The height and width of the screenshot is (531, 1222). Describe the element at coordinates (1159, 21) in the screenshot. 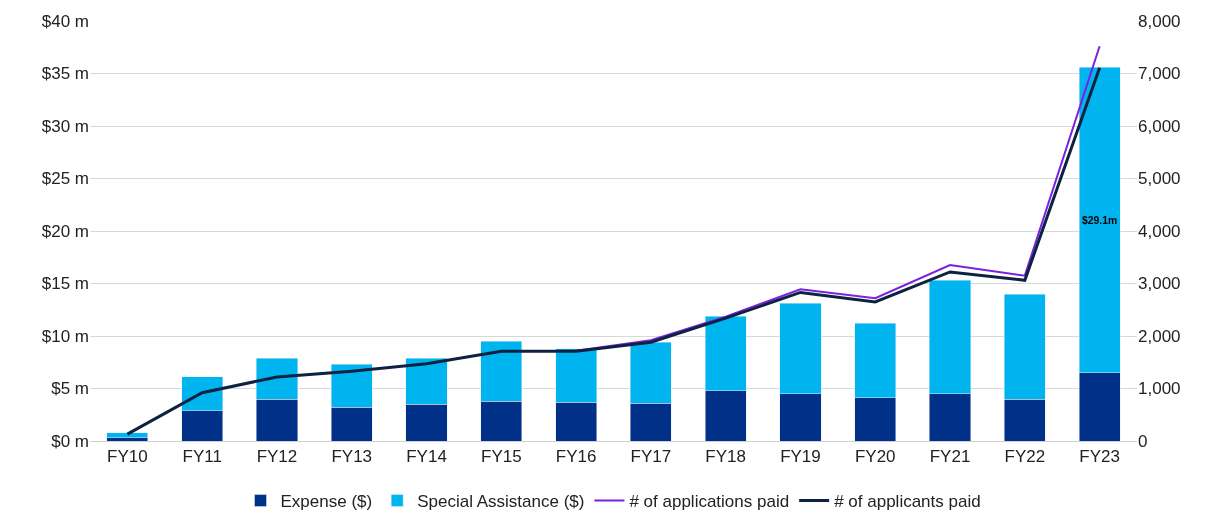

I see `y2-tick-label: 8,000` at that location.